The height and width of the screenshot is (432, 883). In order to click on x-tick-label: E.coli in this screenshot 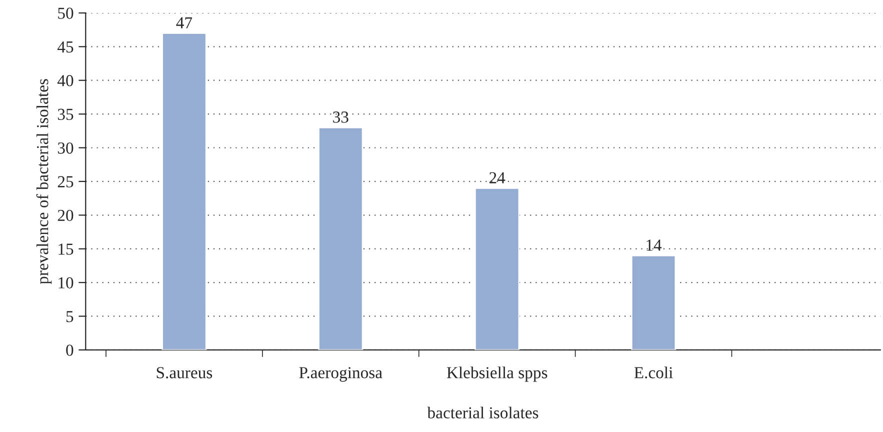, I will do `click(653, 372)`.